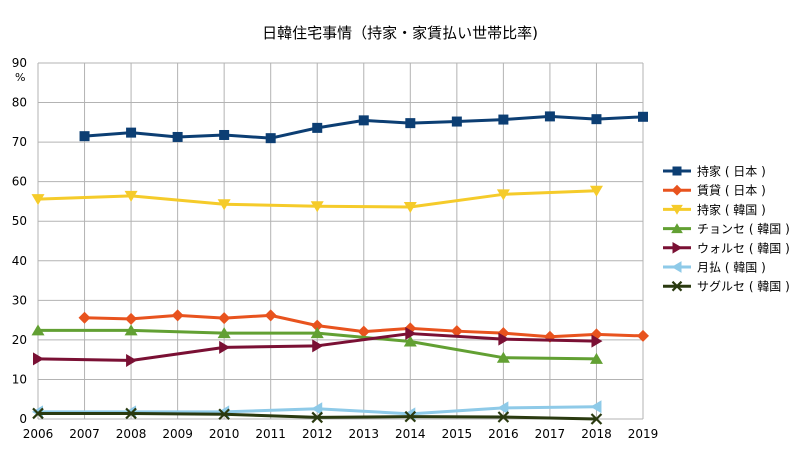  I want to click on legend-label: サグルセ ( 韓国 ), so click(743, 287).